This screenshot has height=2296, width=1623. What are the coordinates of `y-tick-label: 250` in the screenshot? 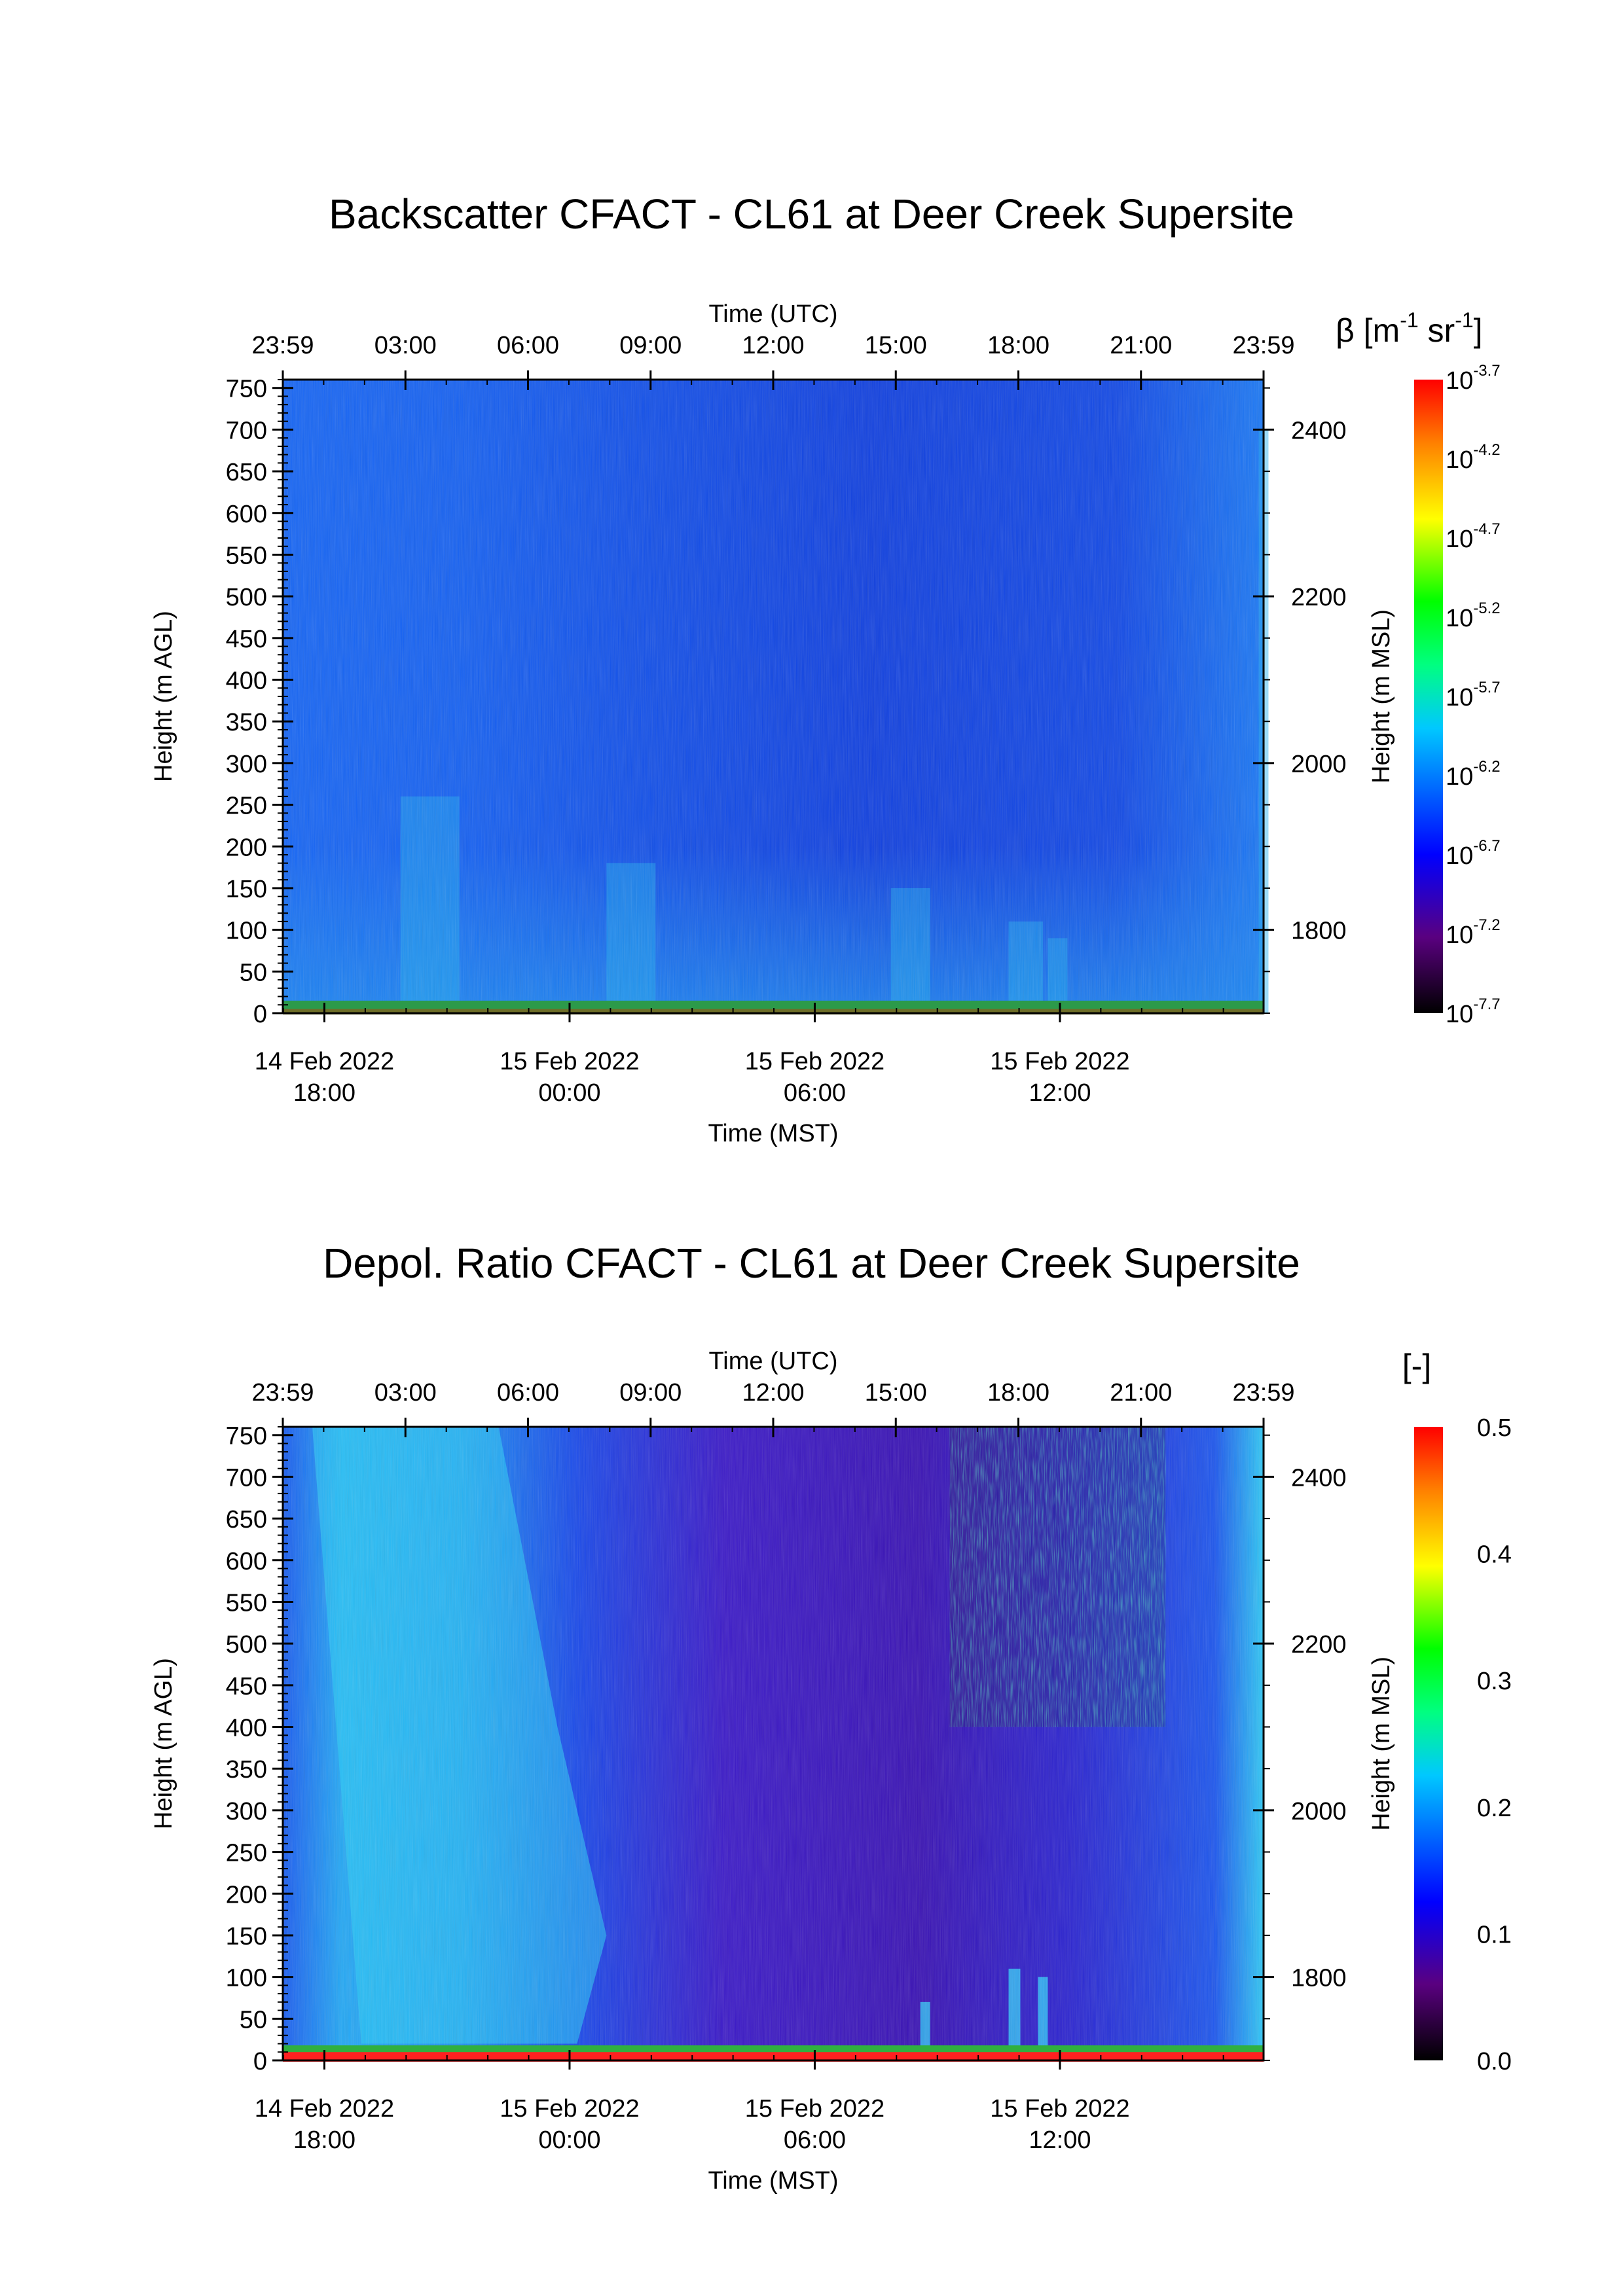 It's located at (246, 806).